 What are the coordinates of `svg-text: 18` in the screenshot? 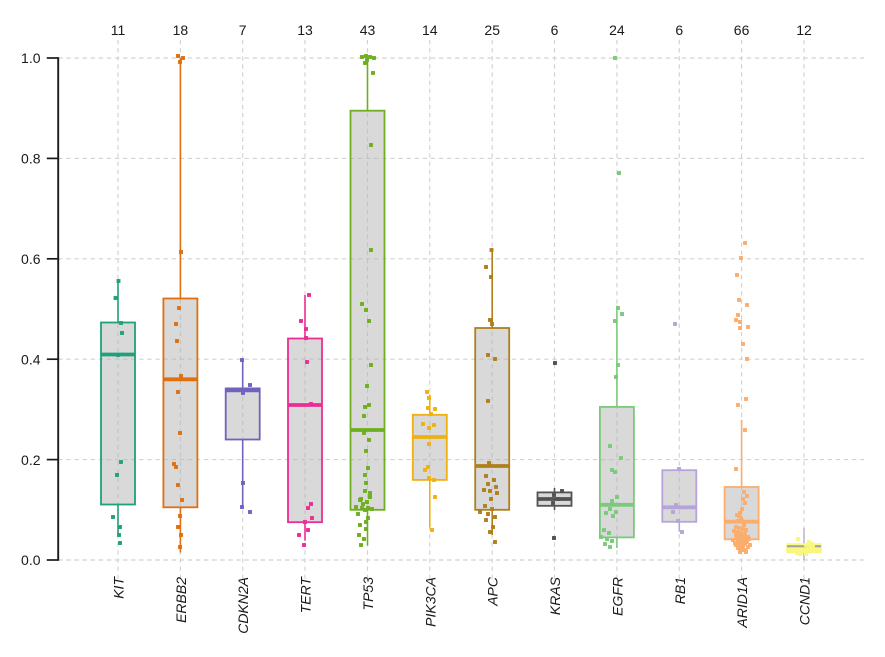 It's located at (181, 30).